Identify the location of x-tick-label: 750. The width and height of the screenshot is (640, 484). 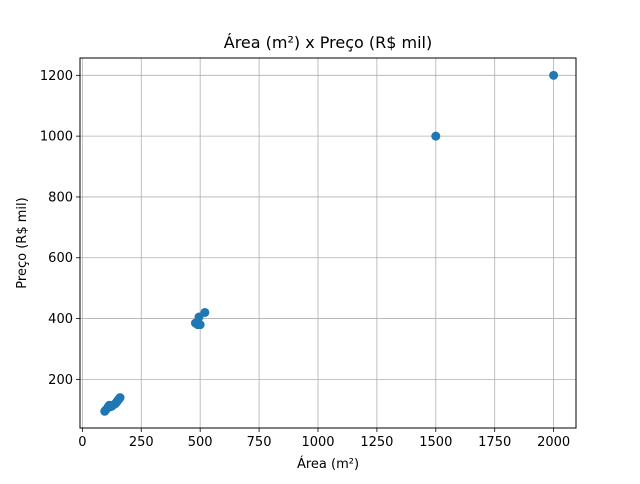
(259, 442).